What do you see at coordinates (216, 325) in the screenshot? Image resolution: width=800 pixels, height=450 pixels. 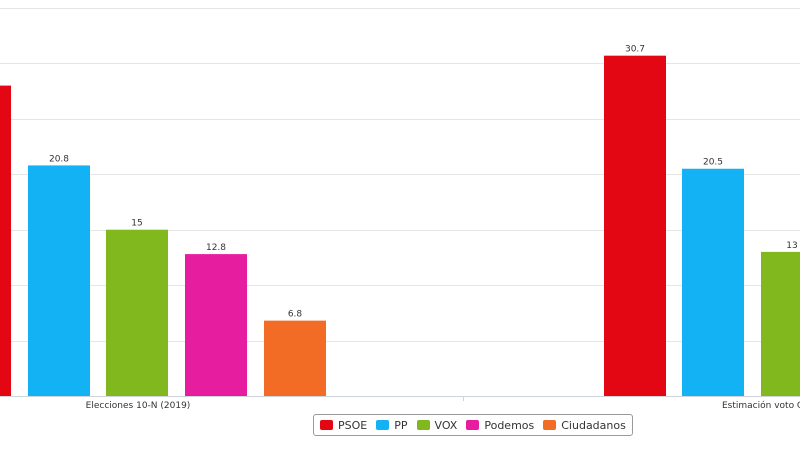 I see `bar-podemos` at bounding box center [216, 325].